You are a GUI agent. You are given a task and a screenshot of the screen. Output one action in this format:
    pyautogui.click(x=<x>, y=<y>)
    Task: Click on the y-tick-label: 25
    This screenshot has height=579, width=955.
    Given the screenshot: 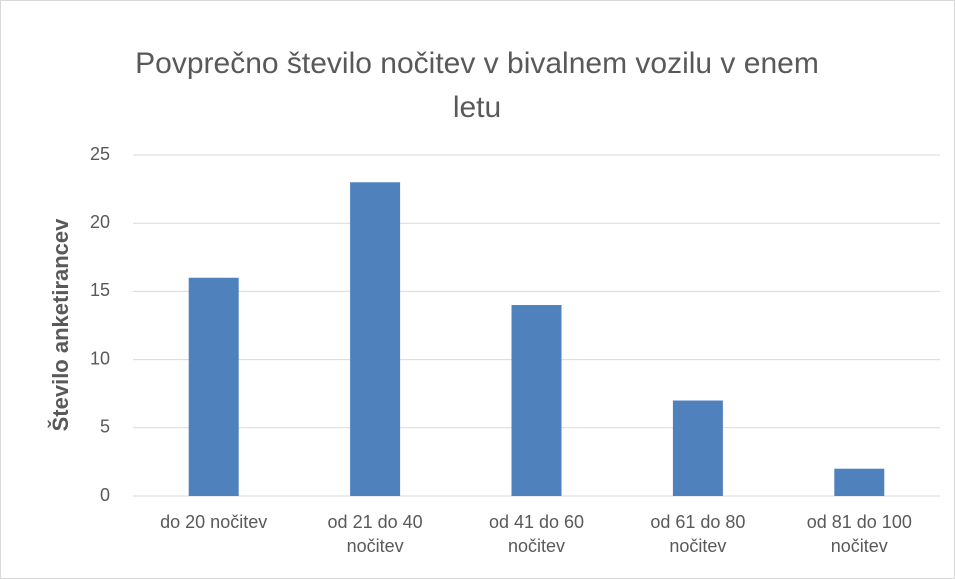 What is the action you would take?
    pyautogui.click(x=100, y=154)
    